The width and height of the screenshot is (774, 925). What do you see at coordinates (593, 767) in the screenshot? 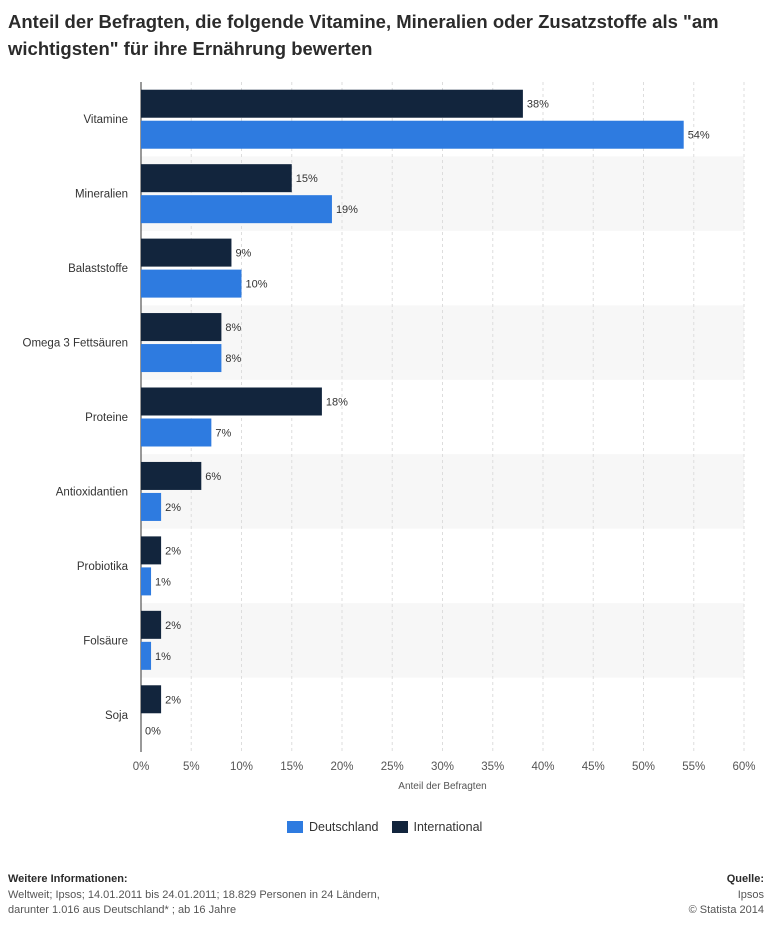
I see `x-tick-label: 45%` at bounding box center [593, 767].